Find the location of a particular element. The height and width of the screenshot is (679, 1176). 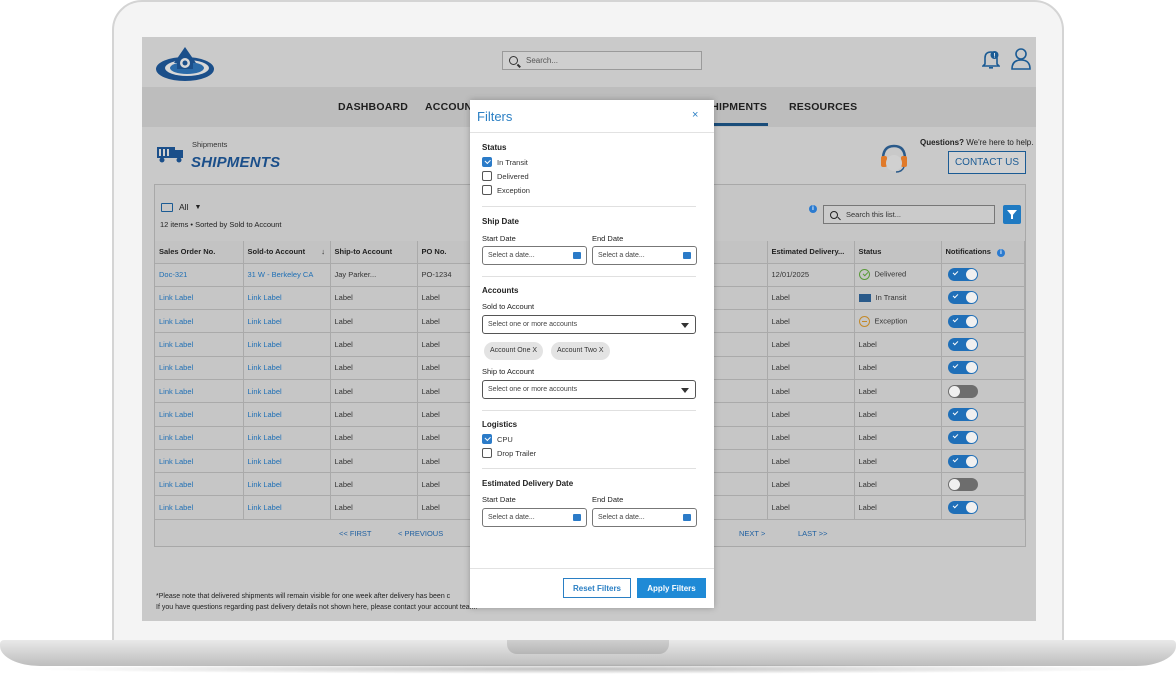

company-logo is located at coordinates (185, 62).